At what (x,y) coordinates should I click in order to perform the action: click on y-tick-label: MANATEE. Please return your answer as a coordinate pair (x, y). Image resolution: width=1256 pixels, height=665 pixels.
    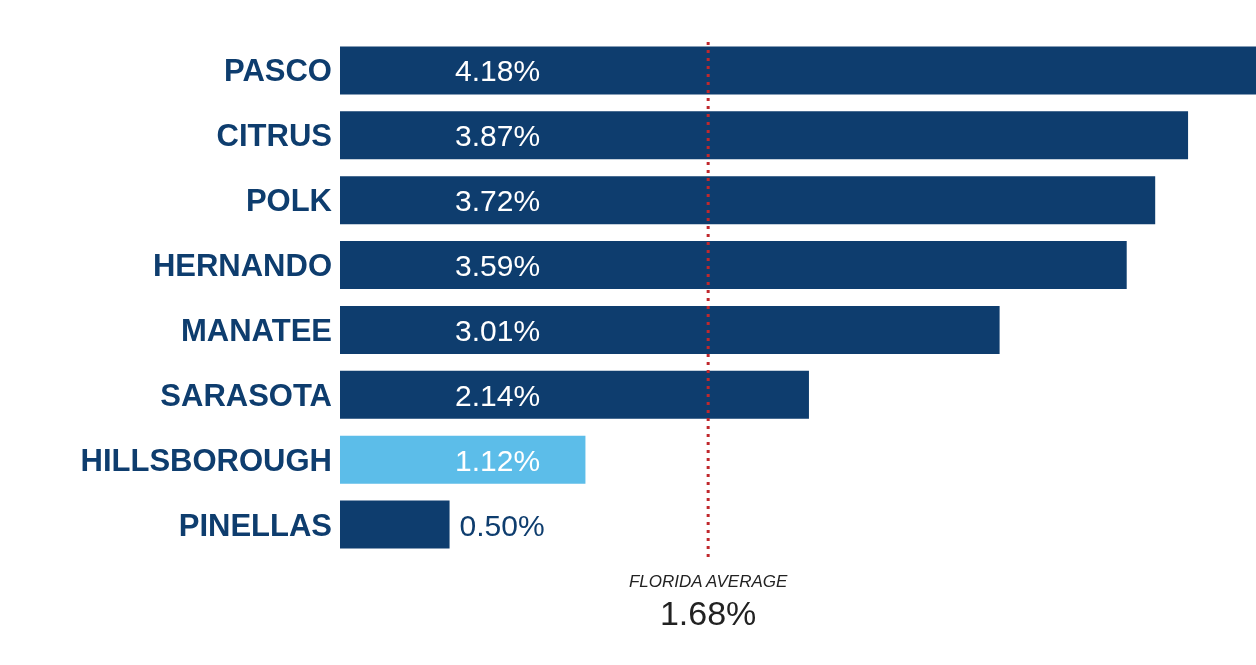
    Looking at the image, I should click on (256, 330).